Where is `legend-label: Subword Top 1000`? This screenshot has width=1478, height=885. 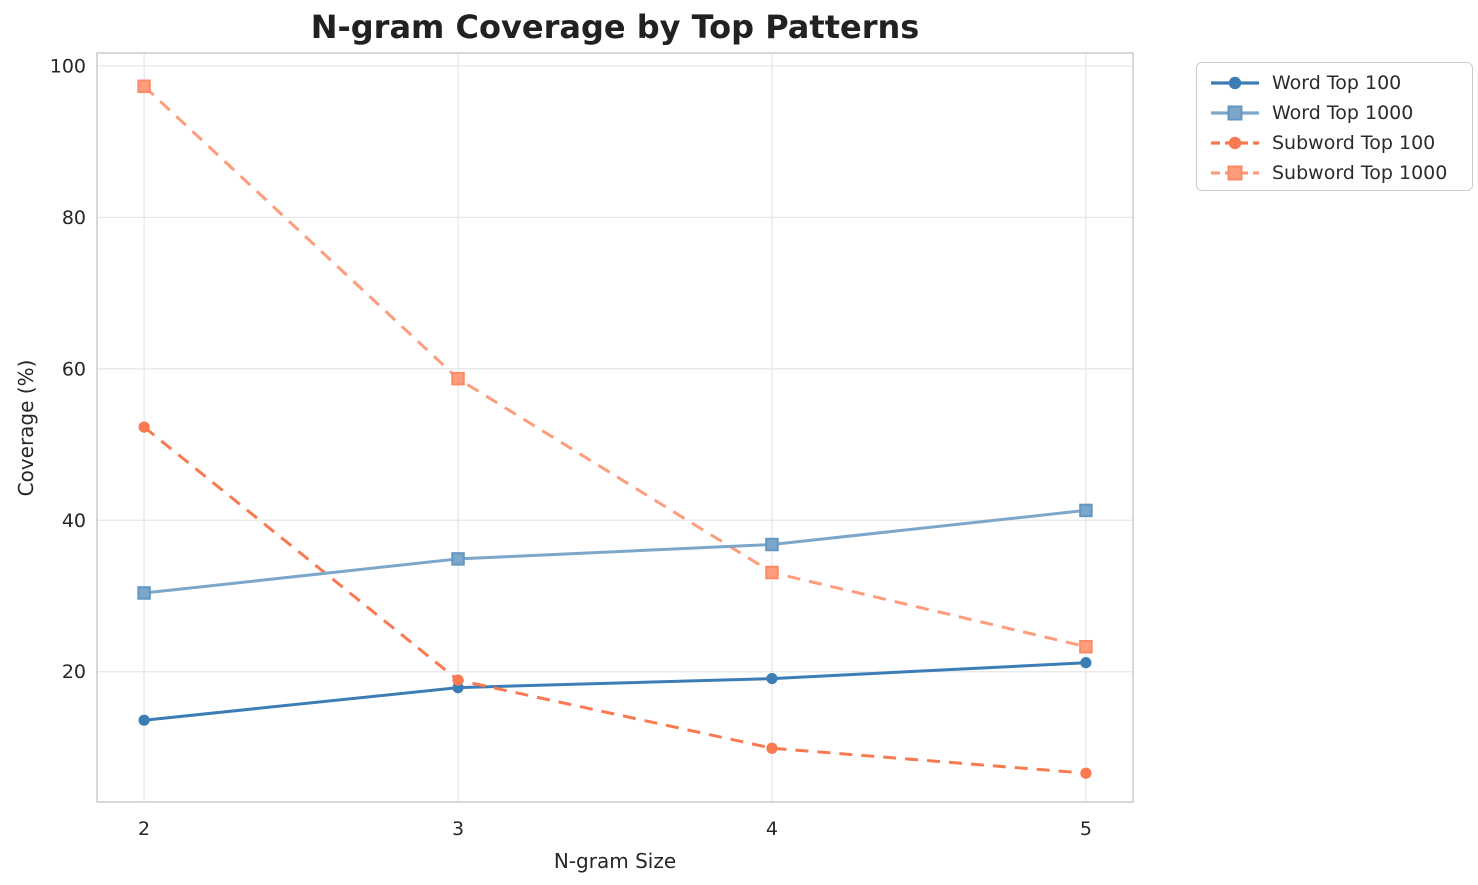 legend-label: Subword Top 1000 is located at coordinates (1360, 173).